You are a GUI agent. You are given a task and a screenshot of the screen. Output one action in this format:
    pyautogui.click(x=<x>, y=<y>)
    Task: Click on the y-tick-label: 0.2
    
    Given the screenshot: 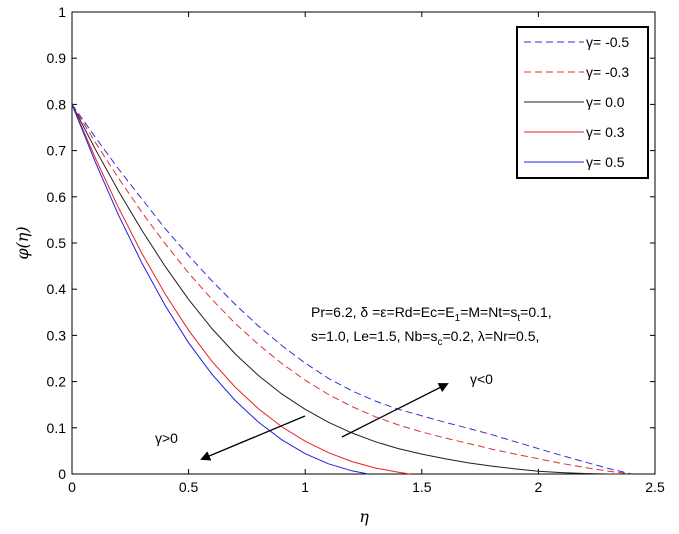 What is the action you would take?
    pyautogui.click(x=57, y=382)
    